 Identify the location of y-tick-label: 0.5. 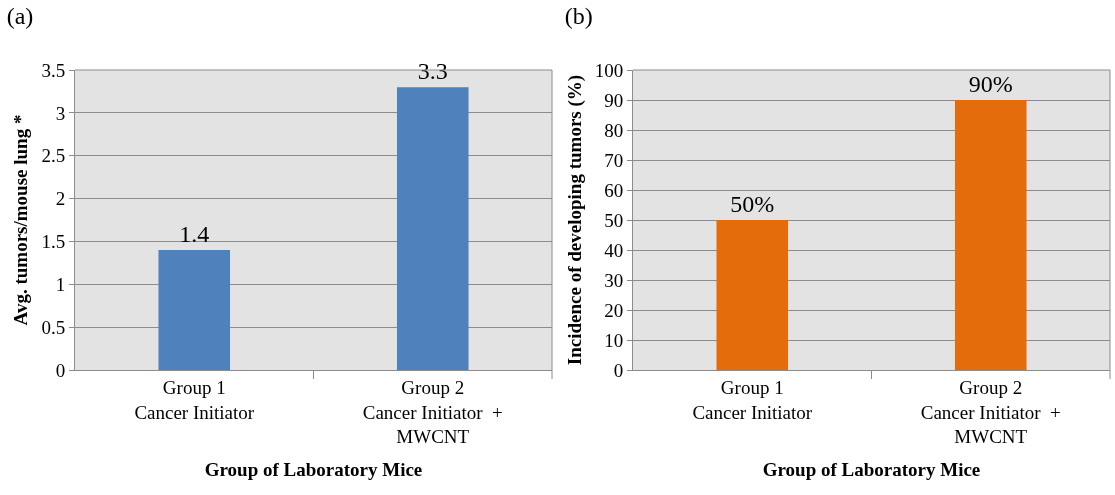
(53, 327).